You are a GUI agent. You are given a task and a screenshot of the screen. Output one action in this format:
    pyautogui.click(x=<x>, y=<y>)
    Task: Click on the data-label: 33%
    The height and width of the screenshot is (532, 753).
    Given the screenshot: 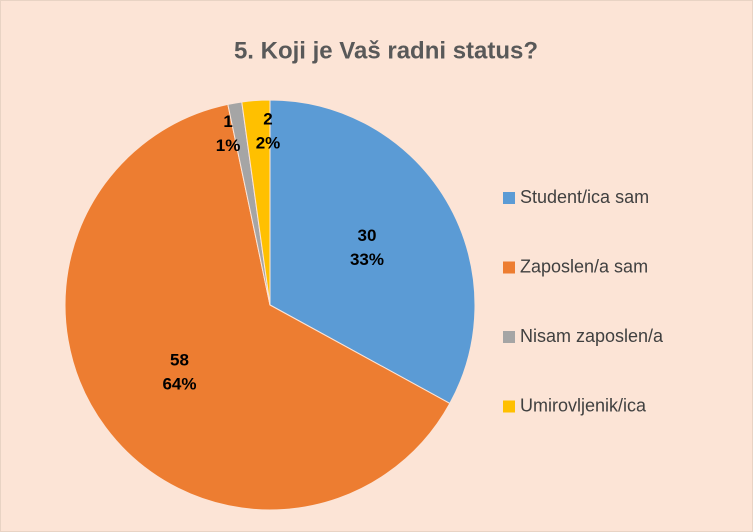 What is the action you would take?
    pyautogui.click(x=367, y=259)
    